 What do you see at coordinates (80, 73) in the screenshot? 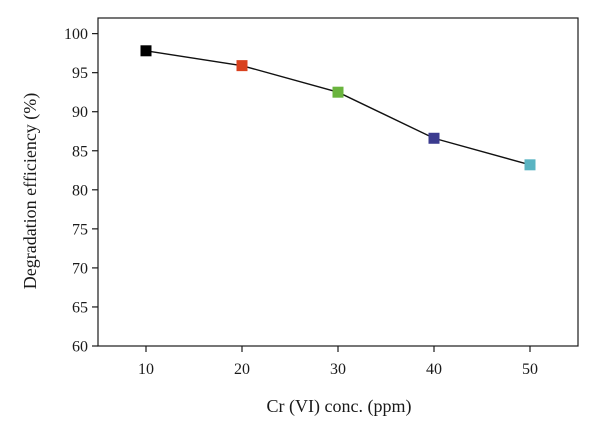
I see `y-tick-label: 95` at bounding box center [80, 73].